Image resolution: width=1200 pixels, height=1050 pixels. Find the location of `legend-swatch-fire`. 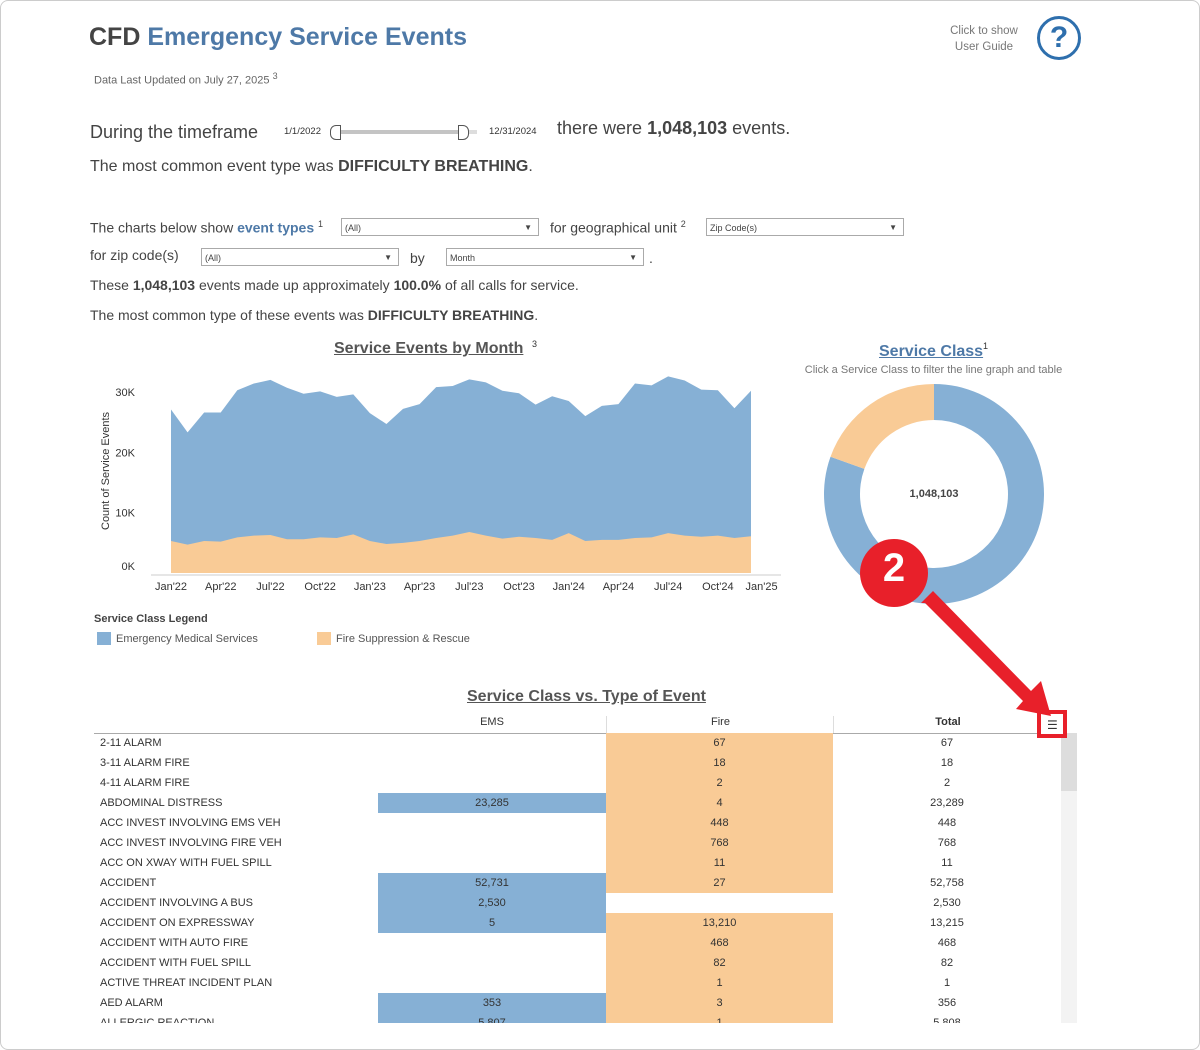

legend-swatch-fire is located at coordinates (324, 638).